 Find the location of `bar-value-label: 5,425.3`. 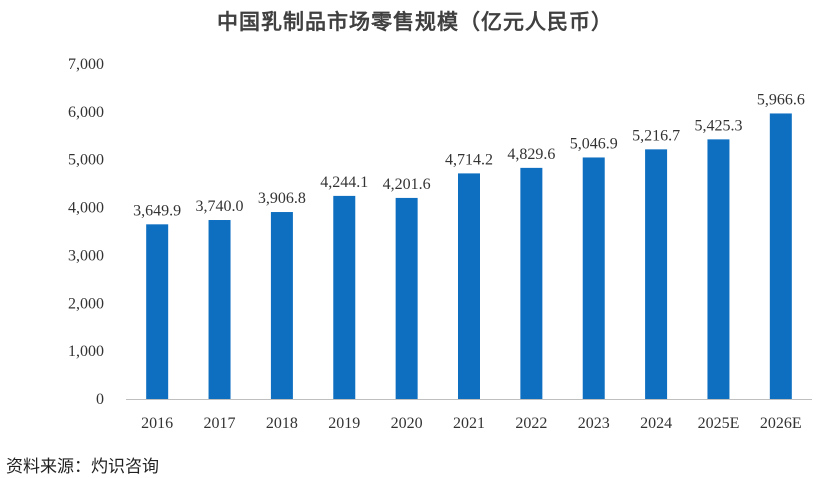

bar-value-label: 5,425.3 is located at coordinates (718, 125).